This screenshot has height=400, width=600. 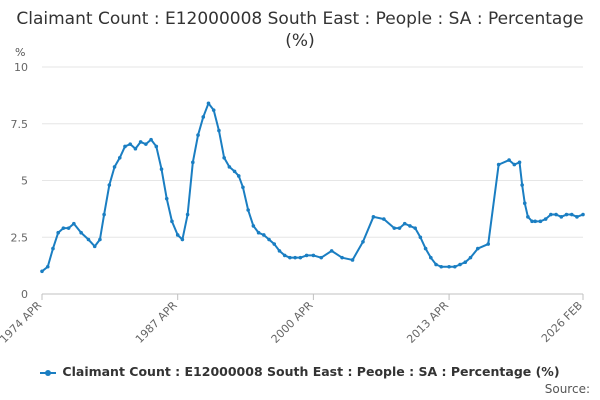 What do you see at coordinates (20, 237) in the screenshot?
I see `y-tick-label: 2.5` at bounding box center [20, 237].